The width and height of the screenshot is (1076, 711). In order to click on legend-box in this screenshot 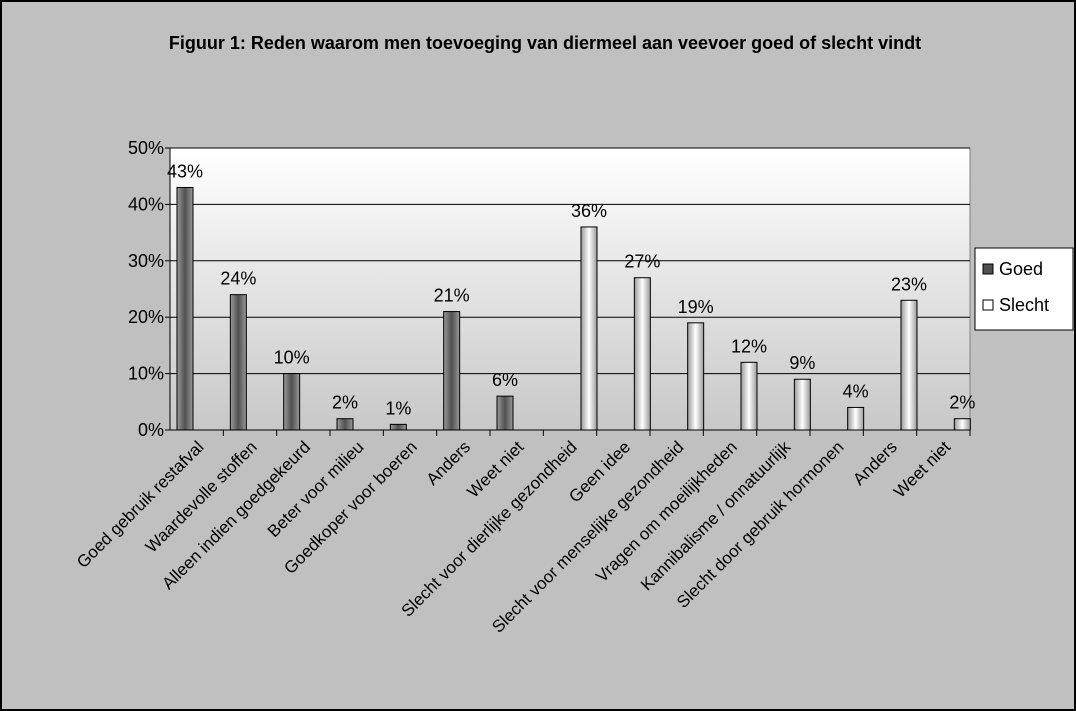, I will do `click(1024, 289)`.